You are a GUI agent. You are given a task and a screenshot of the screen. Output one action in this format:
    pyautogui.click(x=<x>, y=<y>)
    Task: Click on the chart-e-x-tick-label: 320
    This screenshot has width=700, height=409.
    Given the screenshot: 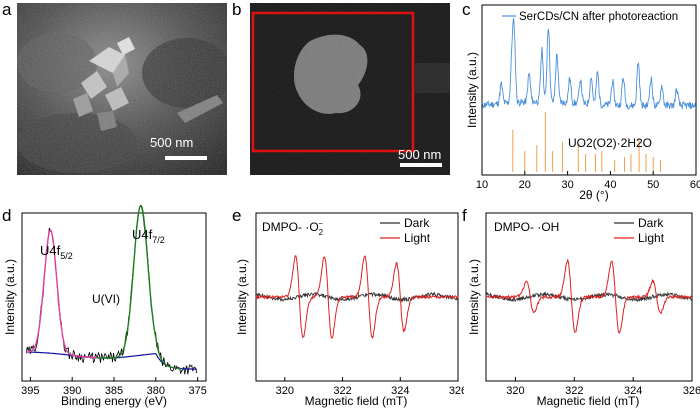 What is the action you would take?
    pyautogui.click(x=285, y=391)
    